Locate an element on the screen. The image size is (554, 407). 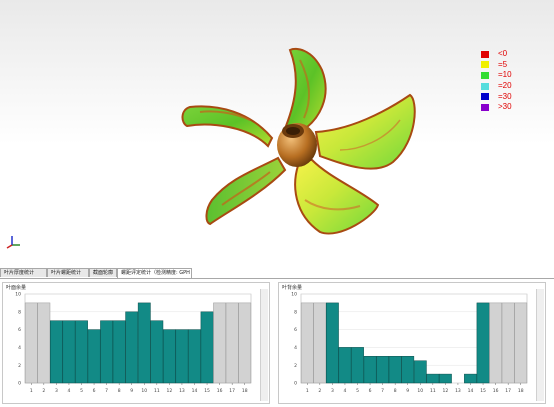
color-legend: <0 =5 =10 =20 =30 >30 is located at coordinates (511, 81).